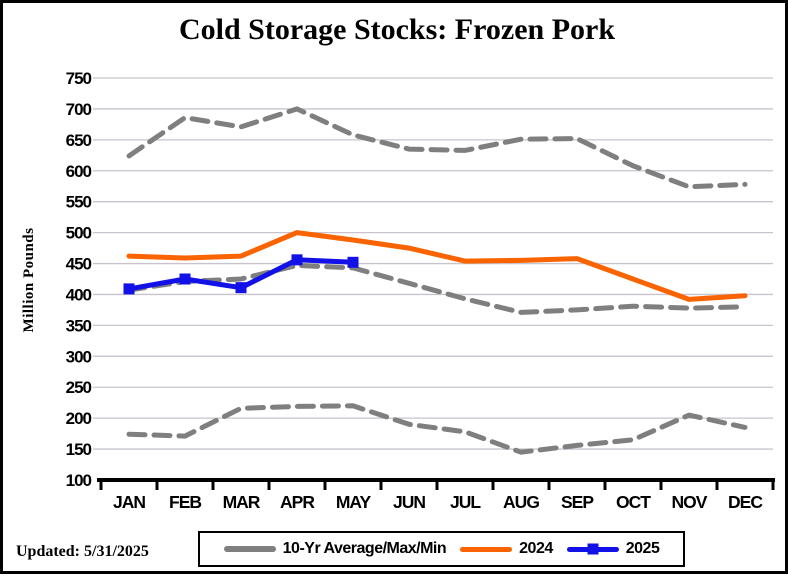 This screenshot has width=788, height=577. Describe the element at coordinates (79, 233) in the screenshot. I see `ytick-label-500: 500` at that location.